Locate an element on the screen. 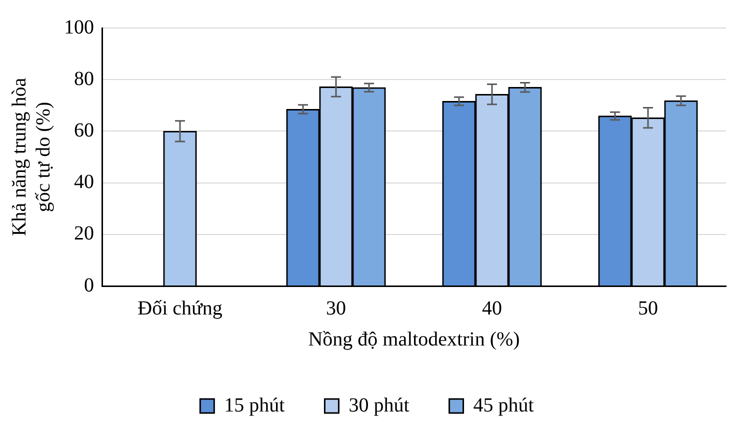  legend-label: 15 phút is located at coordinates (255, 405).